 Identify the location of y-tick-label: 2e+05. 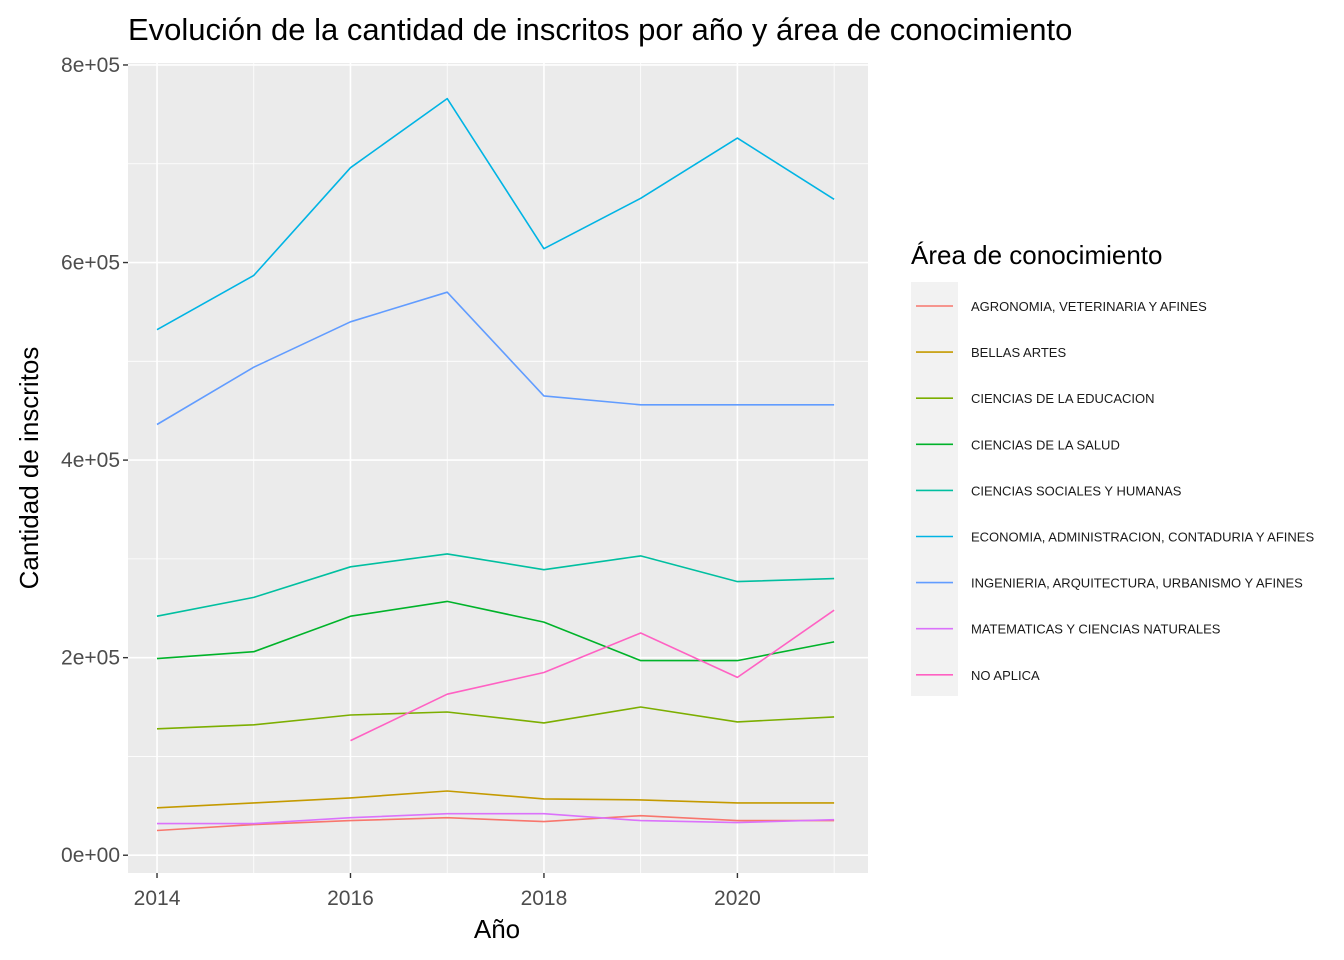
(90, 658).